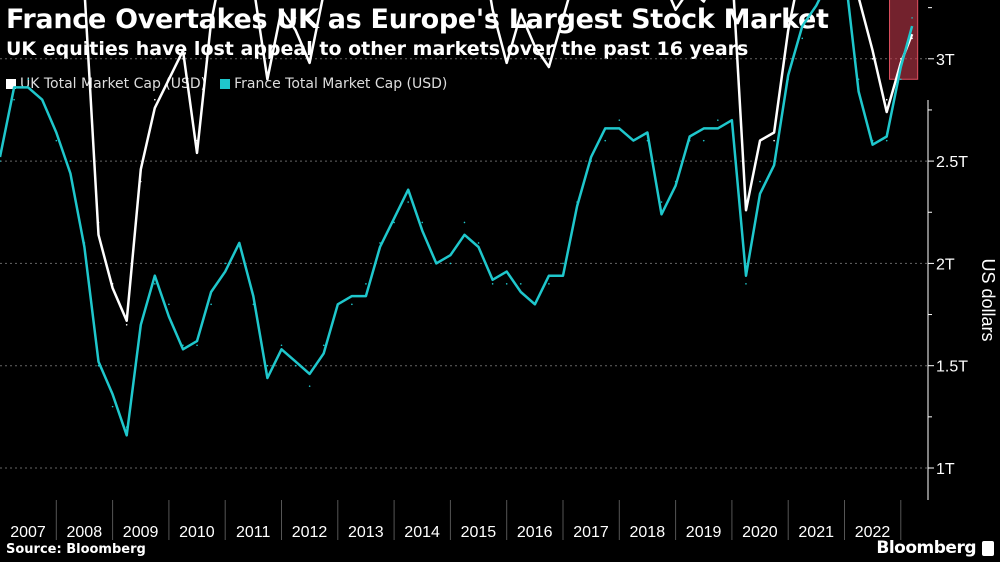 Image resolution: width=1000 pixels, height=562 pixels. Describe the element at coordinates (11, 84) in the screenshot. I see `legend-swatch-uk` at that location.